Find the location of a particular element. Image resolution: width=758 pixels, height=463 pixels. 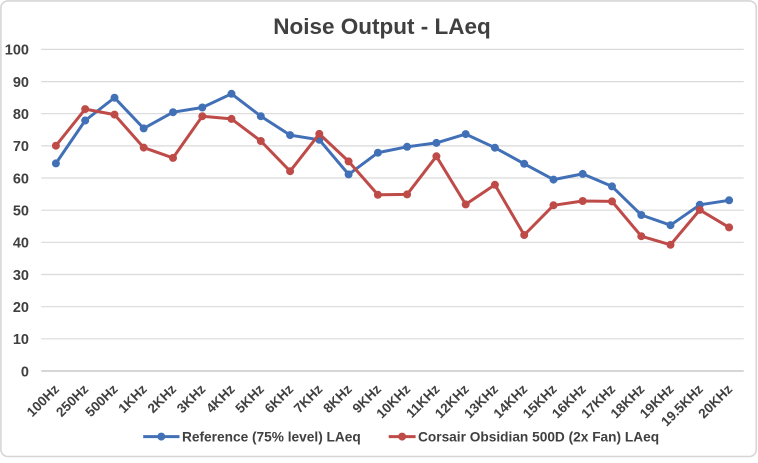

svg-text: 0 is located at coordinates (25, 372).